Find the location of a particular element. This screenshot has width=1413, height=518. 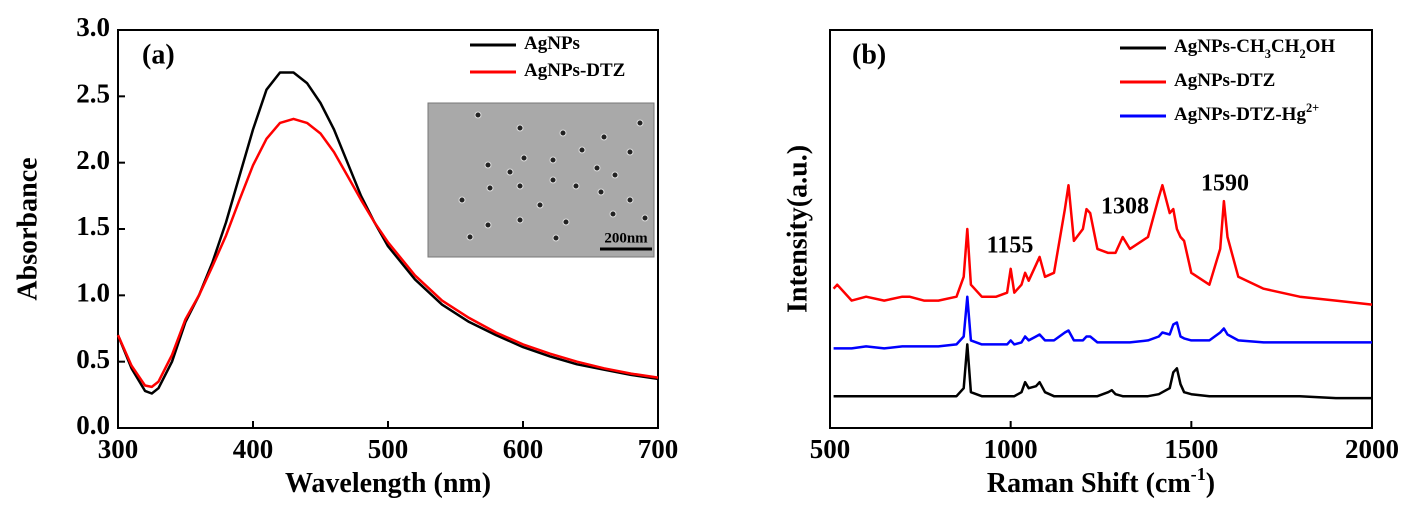

legend-label: AgNPs-CH3CH2OH is located at coordinates (1254, 48).